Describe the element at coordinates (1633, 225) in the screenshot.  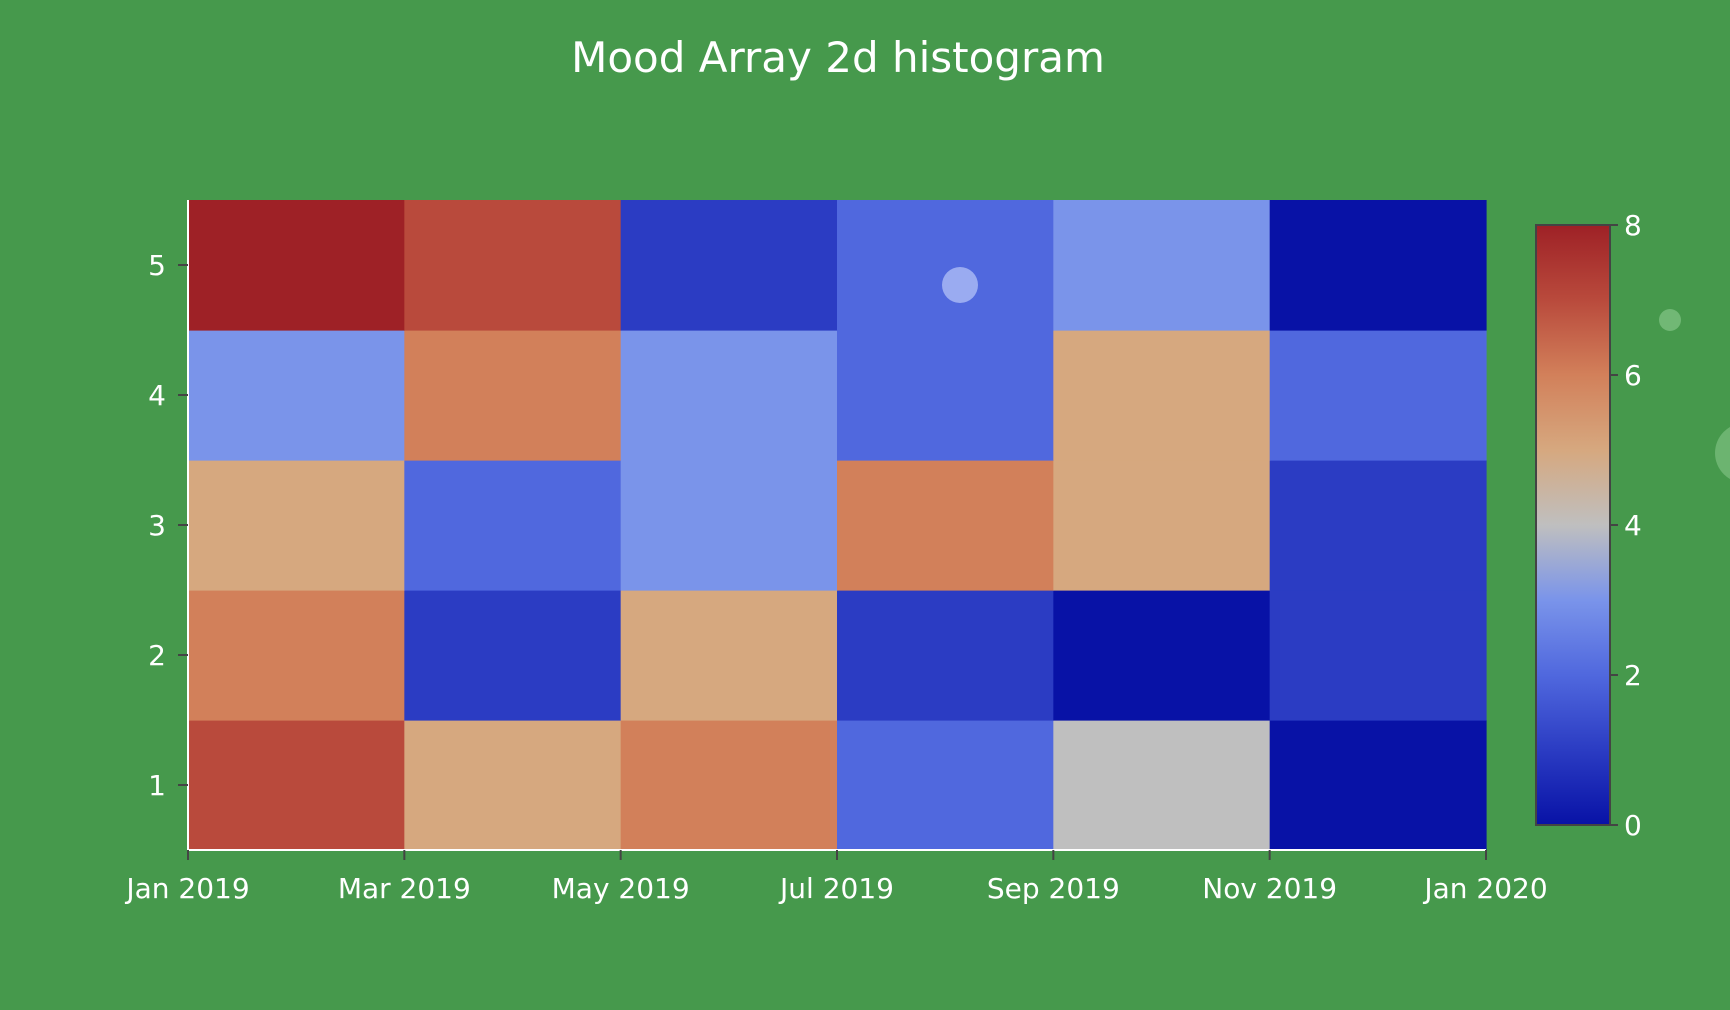
I see `colorbar-tick-label: 8` at that location.